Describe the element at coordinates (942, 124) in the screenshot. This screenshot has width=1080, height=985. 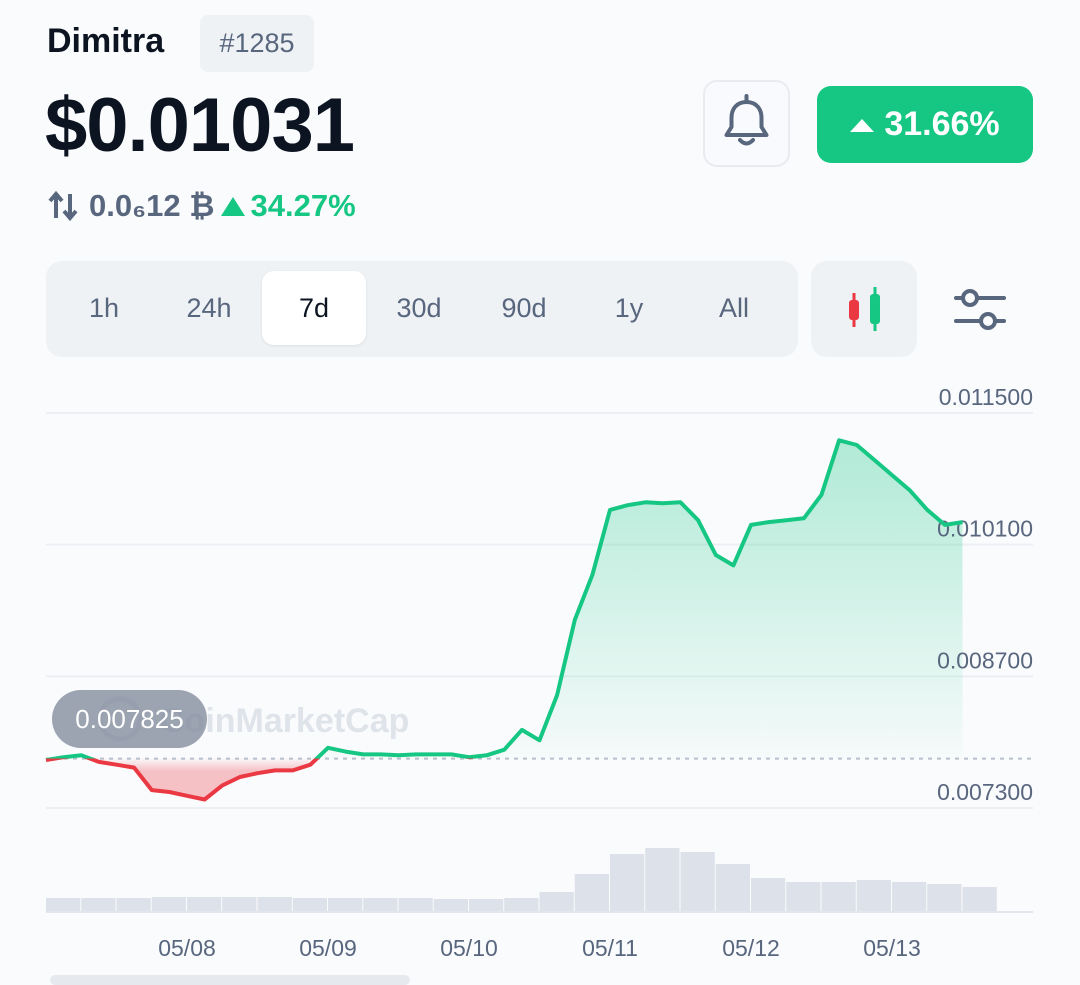
I see `change-24h: 31.66%` at that location.